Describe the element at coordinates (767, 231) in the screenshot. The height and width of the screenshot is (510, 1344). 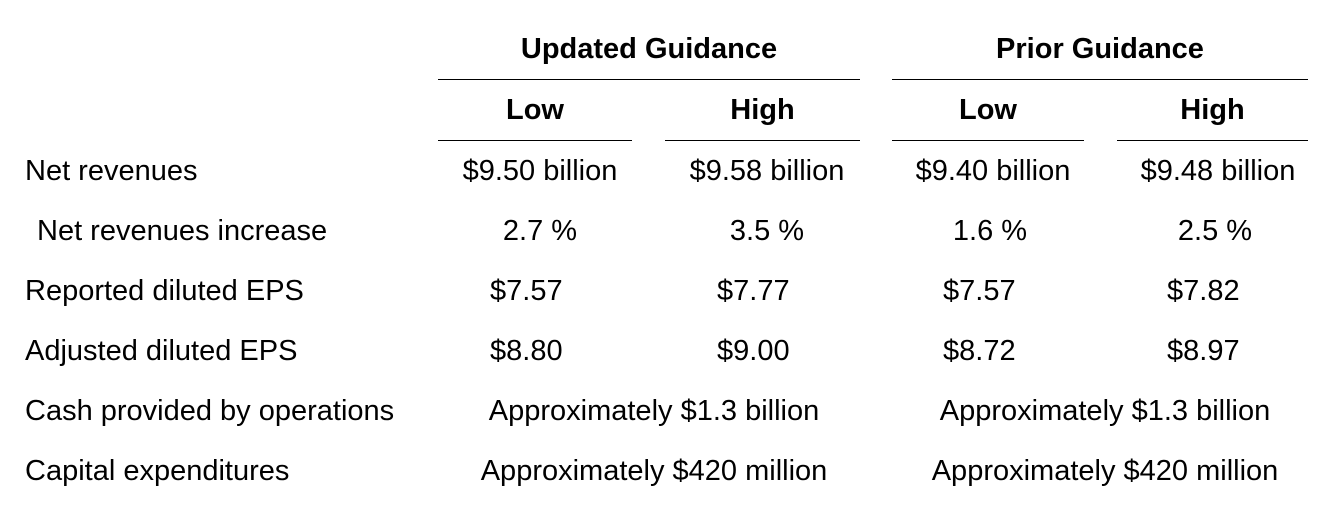
I see `cell-updated-high: 3.5 %` at that location.